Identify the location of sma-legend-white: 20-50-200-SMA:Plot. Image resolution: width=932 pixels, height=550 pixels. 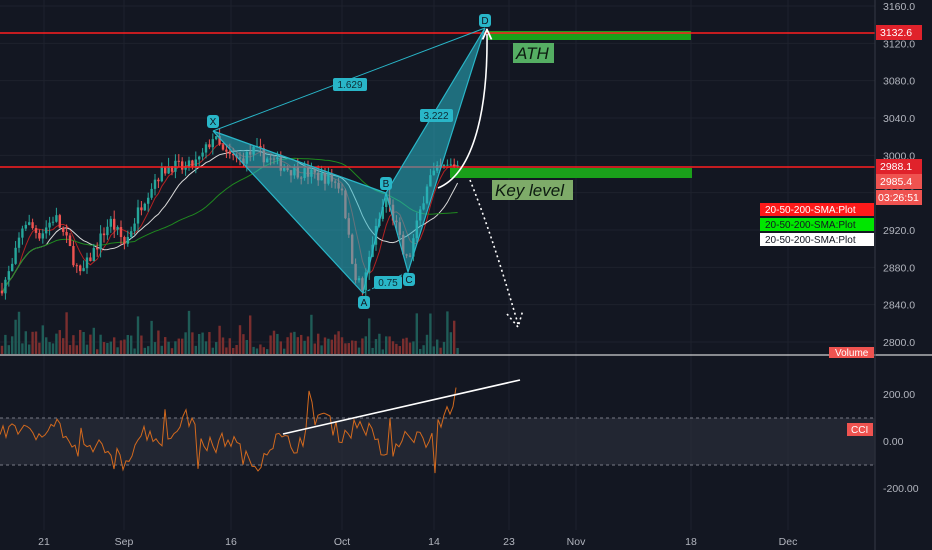
(817, 239).